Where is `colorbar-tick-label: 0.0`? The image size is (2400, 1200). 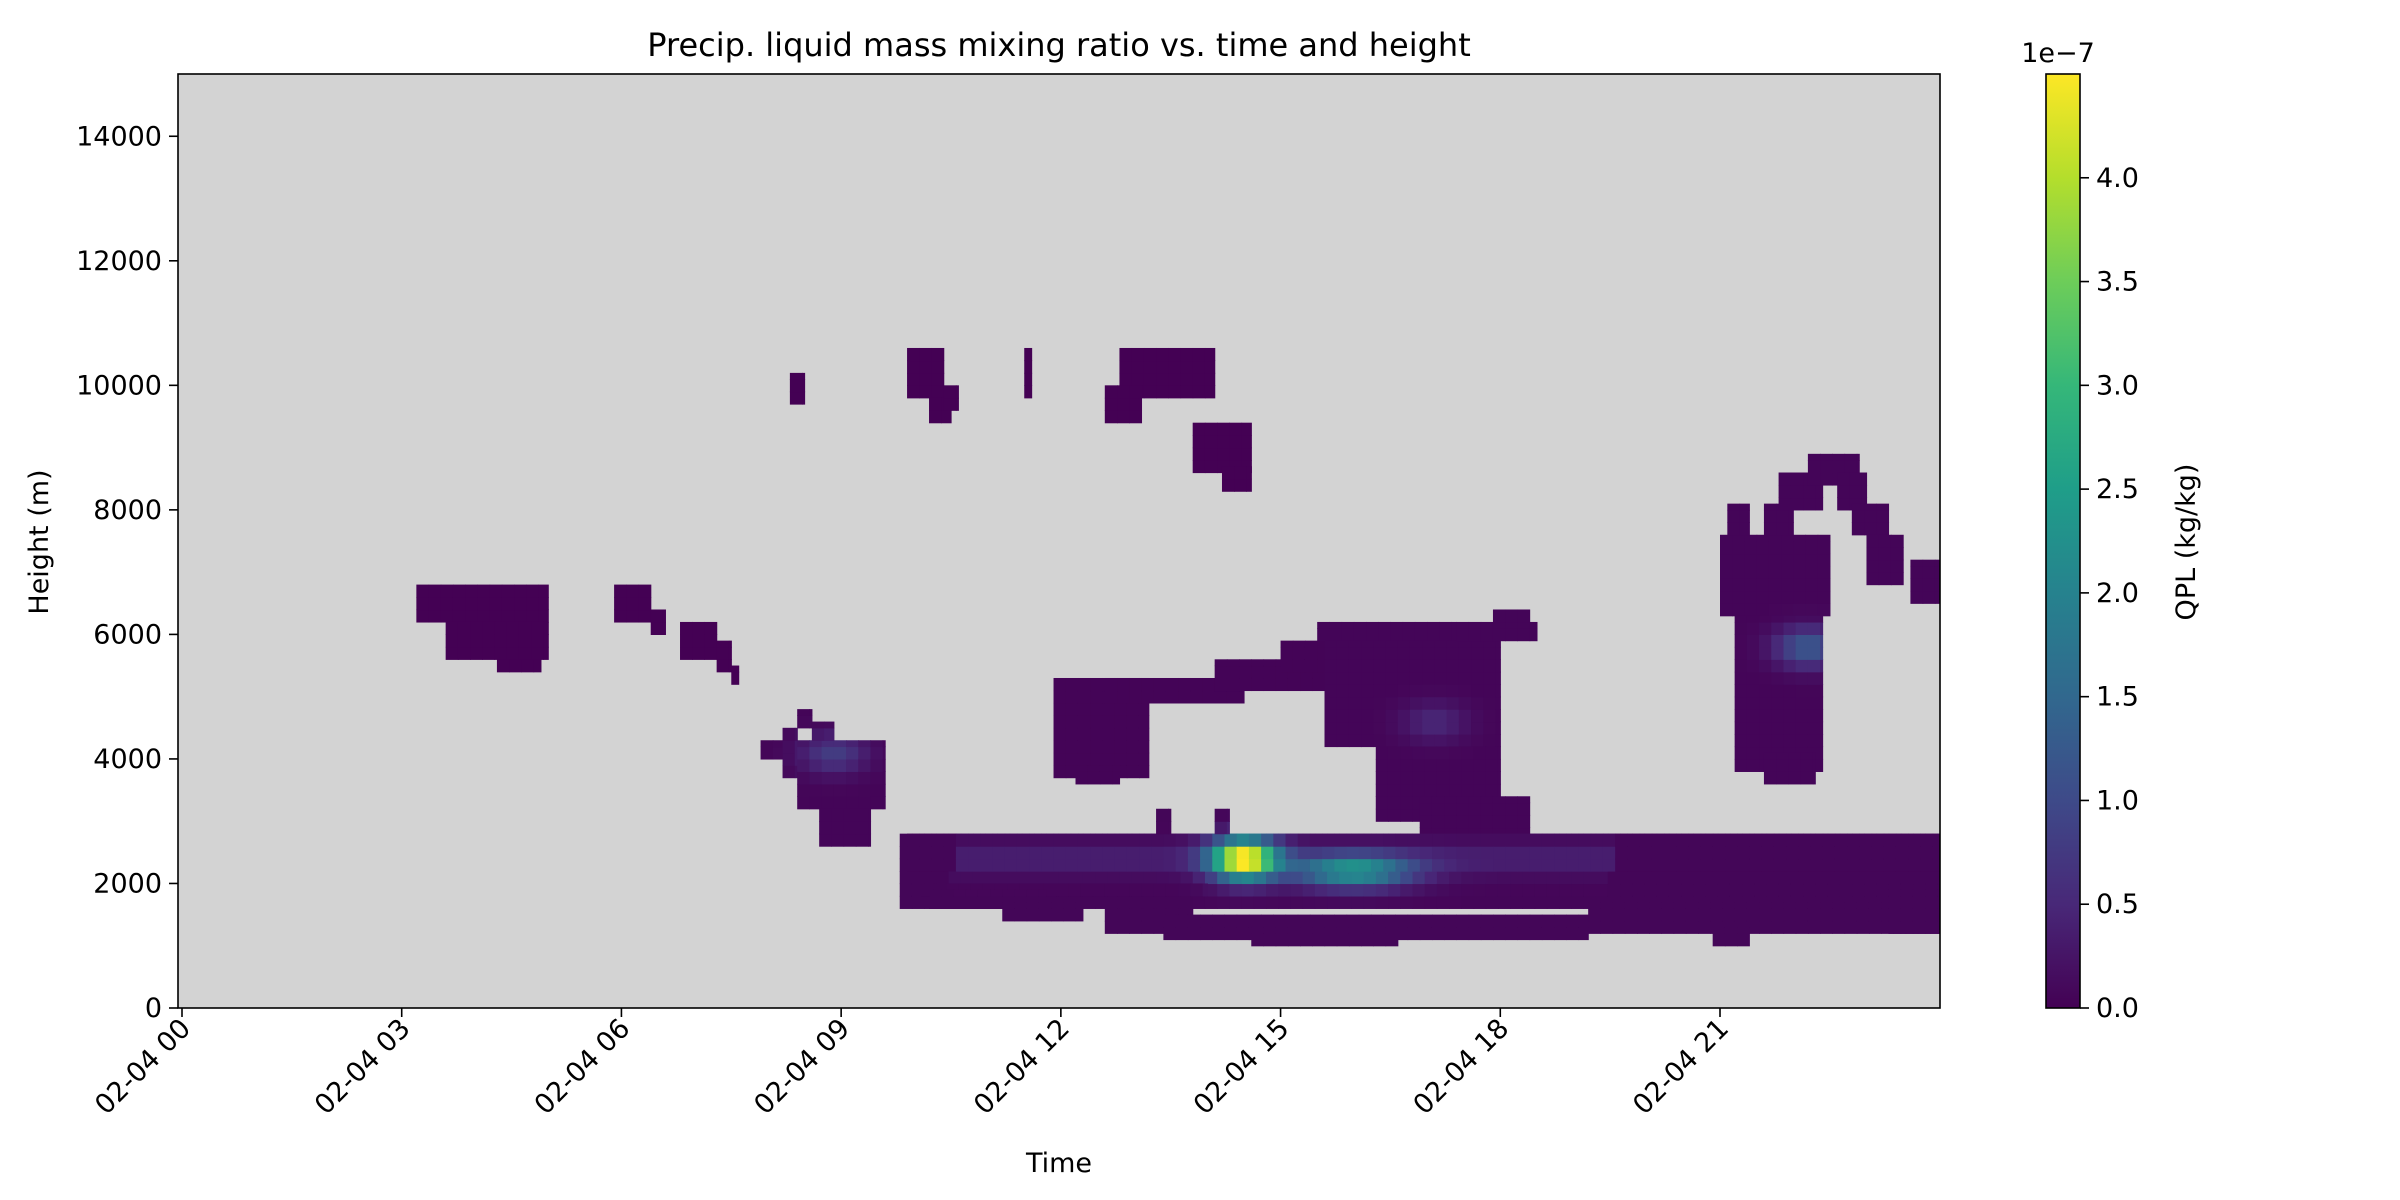 colorbar-tick-label: 0.0 is located at coordinates (2117, 1008).